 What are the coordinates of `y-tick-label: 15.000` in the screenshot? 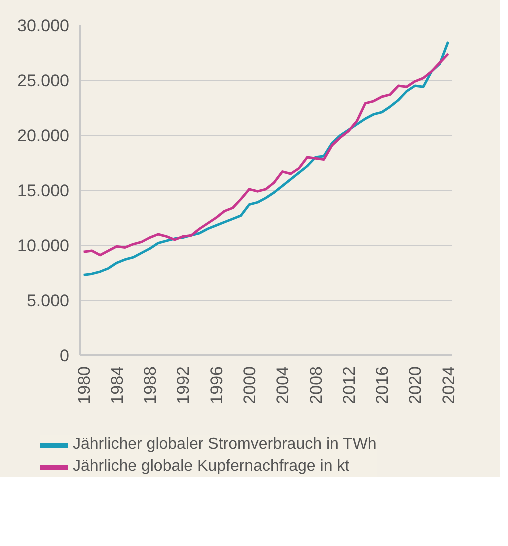 It's located at (44, 191).